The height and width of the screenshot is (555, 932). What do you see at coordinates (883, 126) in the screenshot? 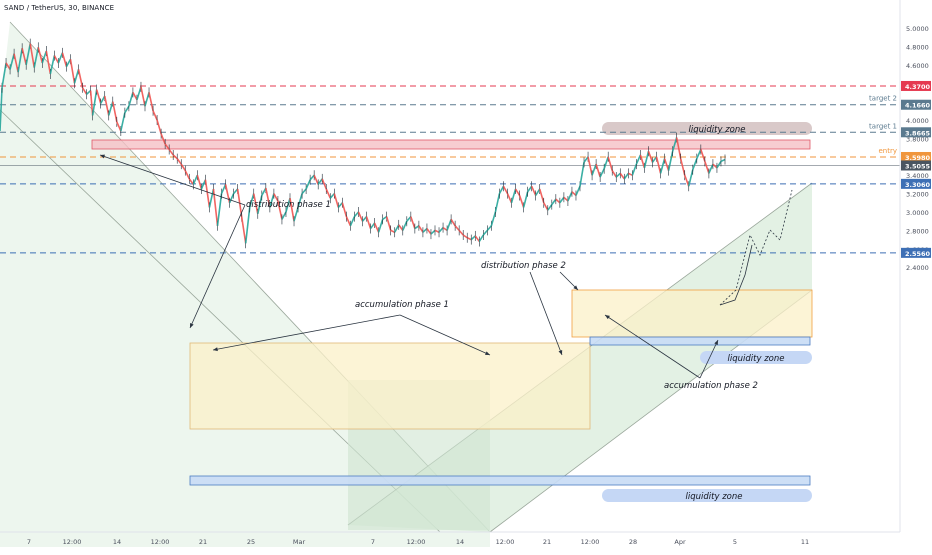
I see `level-tag-3: target 1` at bounding box center [883, 126].